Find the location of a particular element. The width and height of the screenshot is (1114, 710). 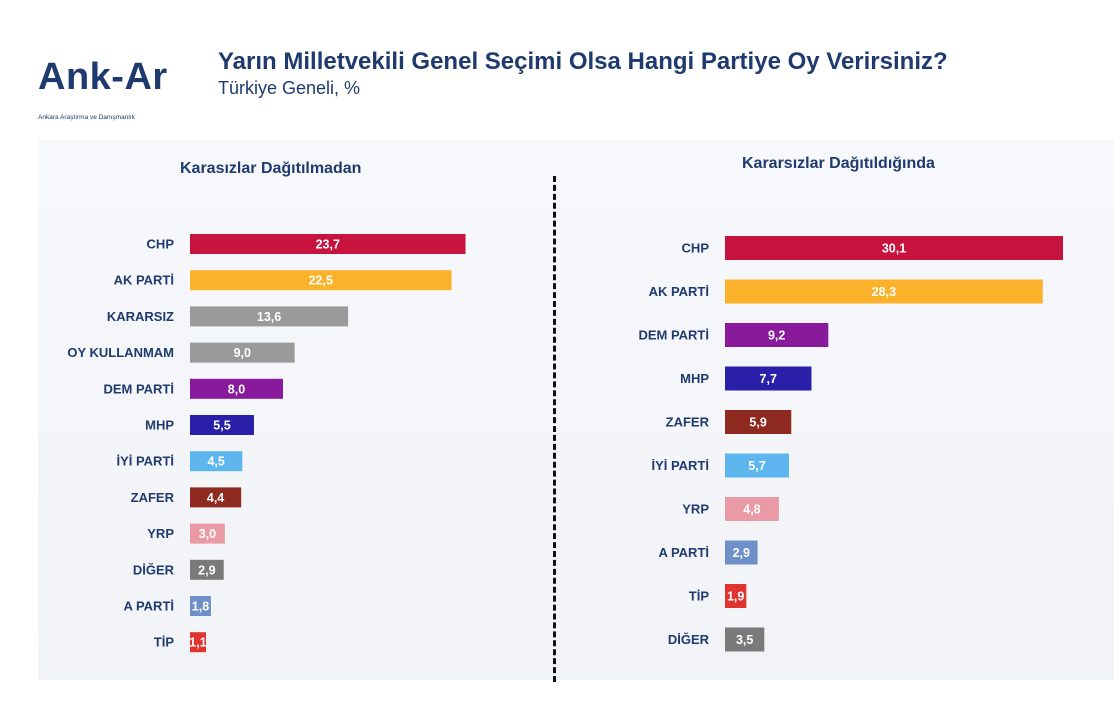

right-value-label-diger: 3,5 is located at coordinates (744, 640).